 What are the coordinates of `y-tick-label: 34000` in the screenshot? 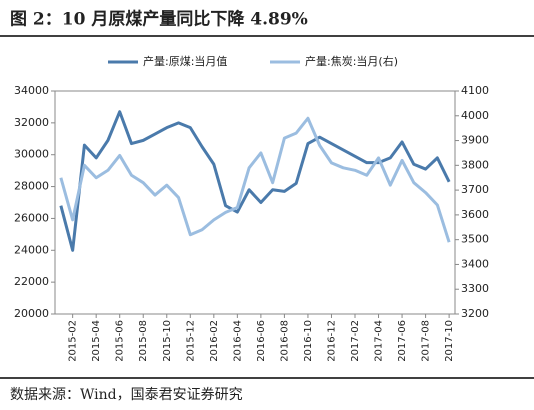 It's located at (31, 90).